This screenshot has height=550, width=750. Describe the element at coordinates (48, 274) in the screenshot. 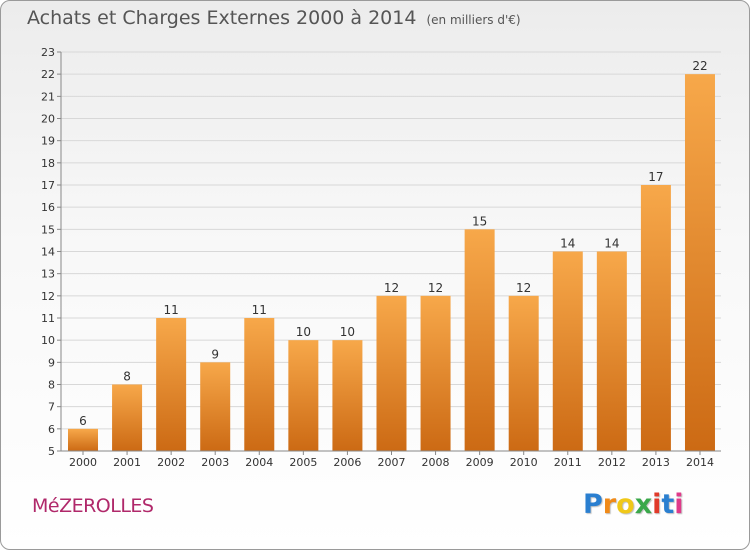

I see `y-tick-label-13: 13` at that location.